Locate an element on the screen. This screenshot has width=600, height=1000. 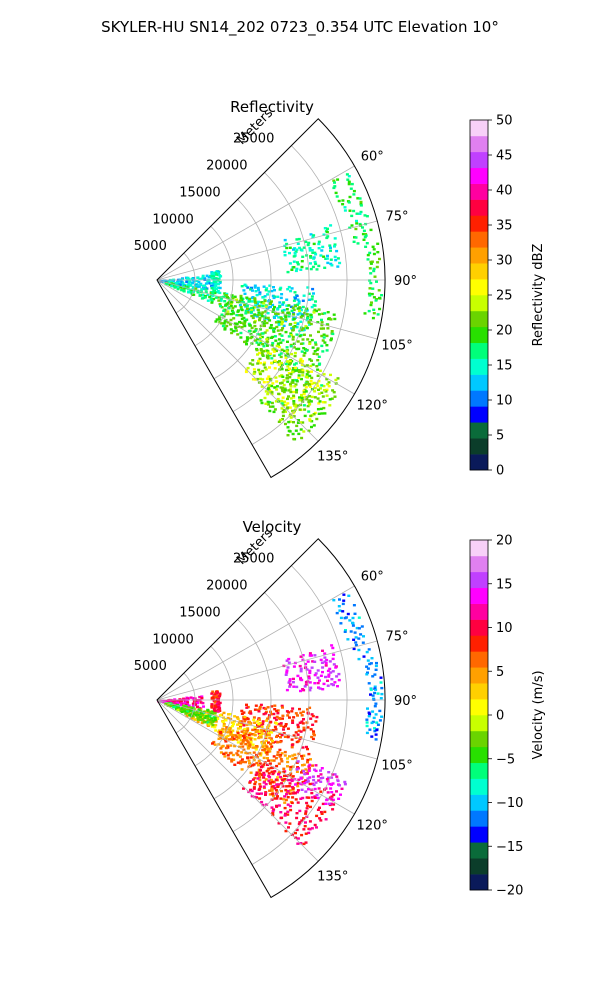
velocity-echo-region is located at coordinates (353, 629).